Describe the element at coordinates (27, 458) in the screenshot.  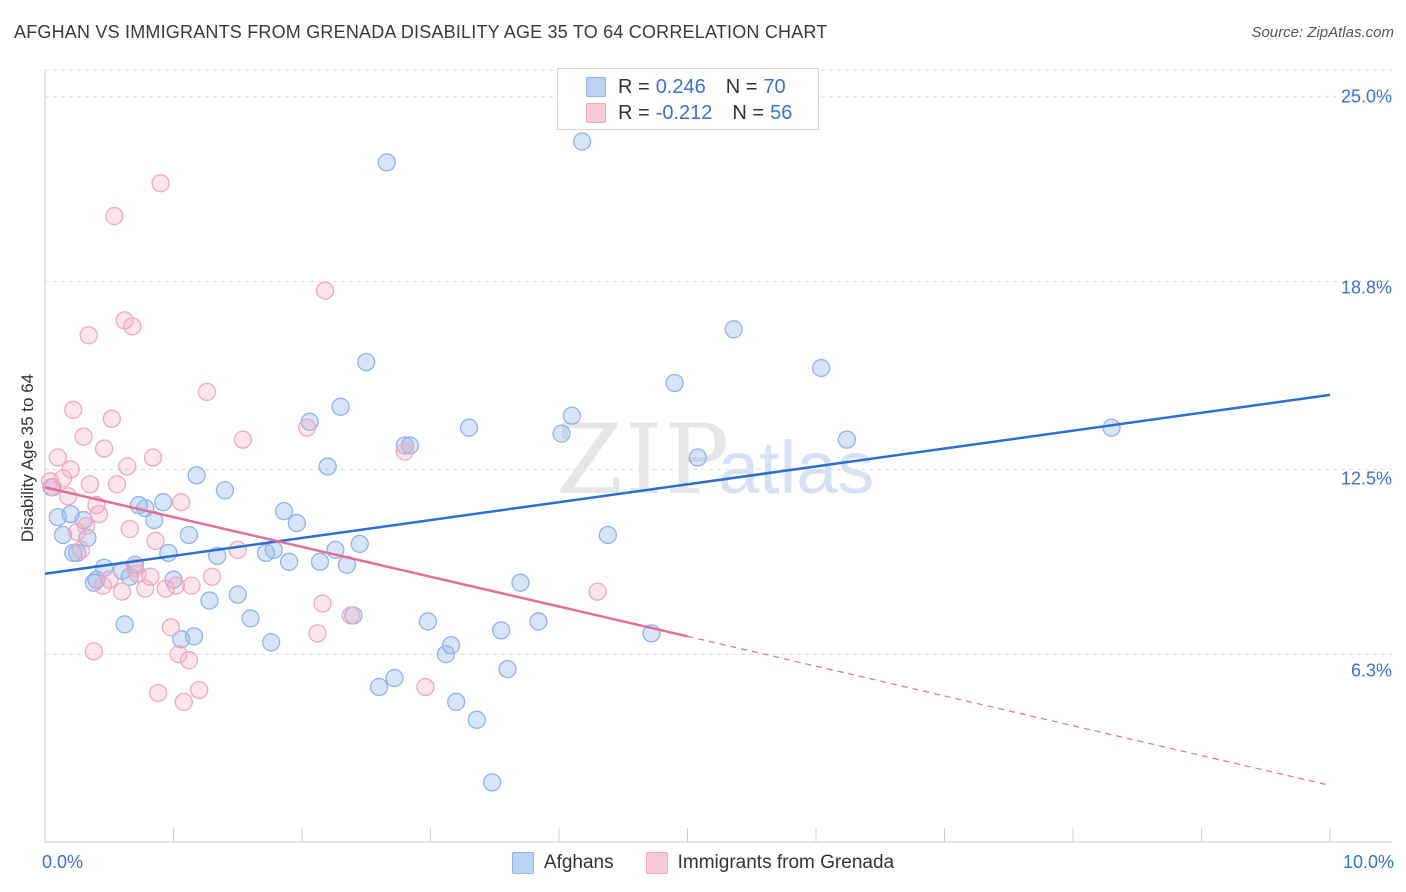
I see `y-axis-label: Disability Age 35 to 64` at that location.